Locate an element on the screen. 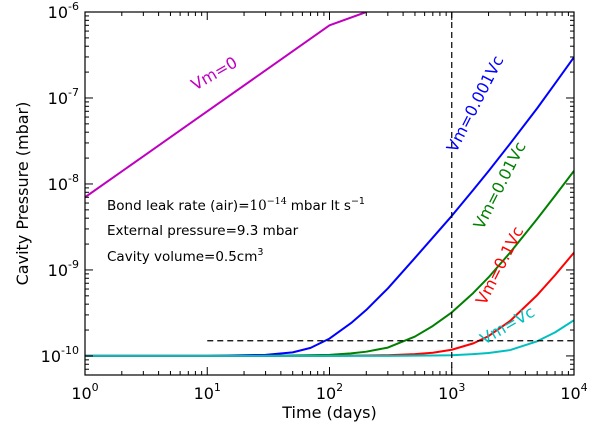  x-tick-label: 10¹ is located at coordinates (207, 392).